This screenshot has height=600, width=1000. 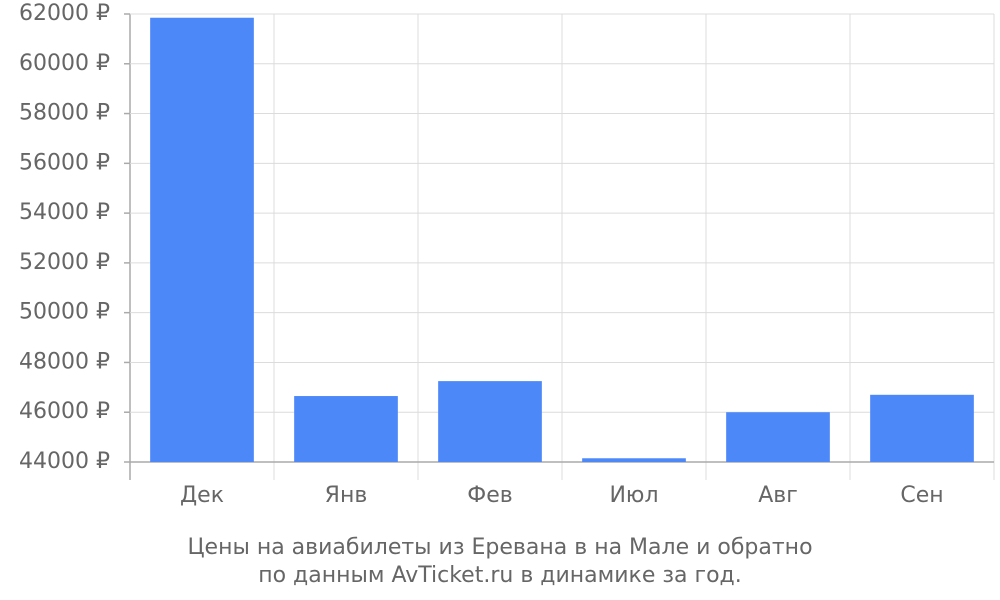 What do you see at coordinates (778, 495) in the screenshot?
I see `x-tick-label: Авг` at bounding box center [778, 495].